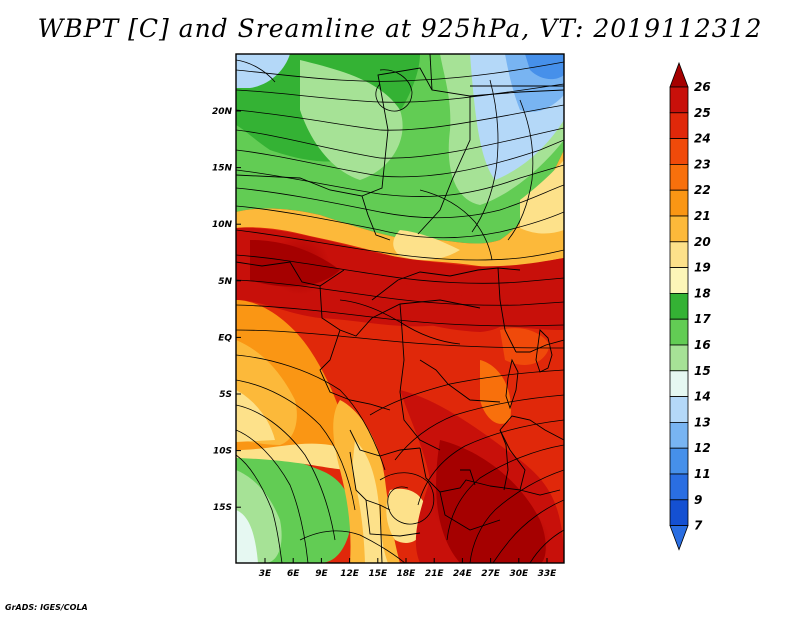 Image resolution: width=800 pixels, height=618 pixels. I want to click on lon-tick-label: 30E, so click(519, 574).